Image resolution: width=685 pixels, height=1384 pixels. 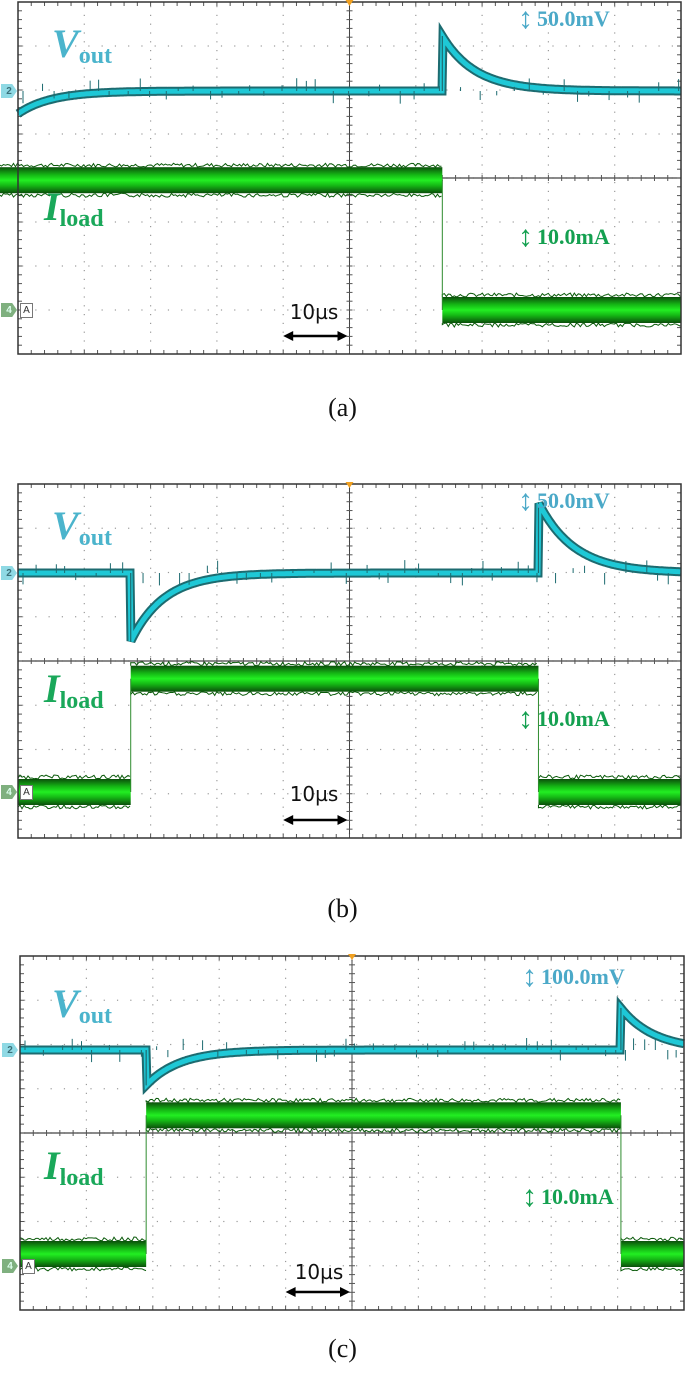 What do you see at coordinates (342, 407) in the screenshot?
I see `caption-a: (a)` at bounding box center [342, 407].